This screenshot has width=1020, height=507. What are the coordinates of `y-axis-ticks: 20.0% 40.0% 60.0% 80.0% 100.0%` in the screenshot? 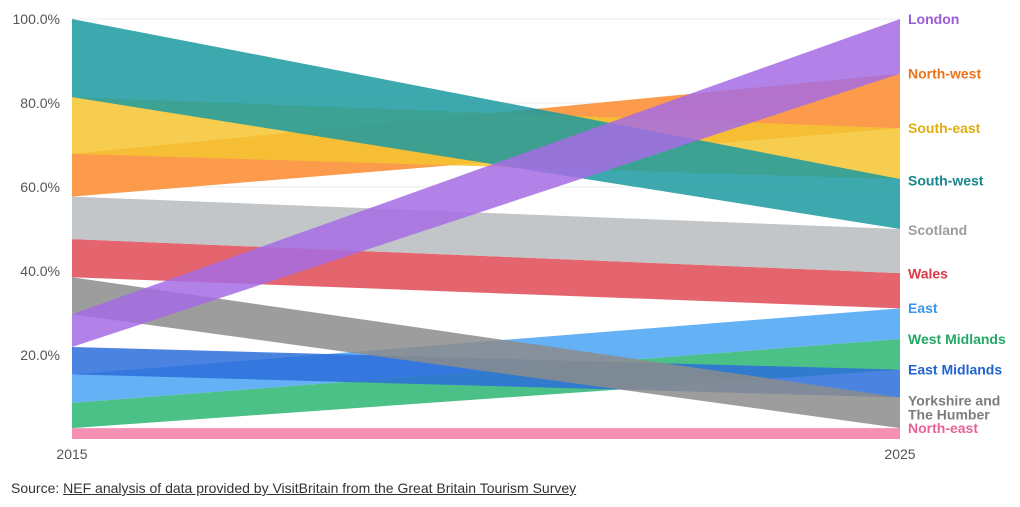 It's located at (36, 187).